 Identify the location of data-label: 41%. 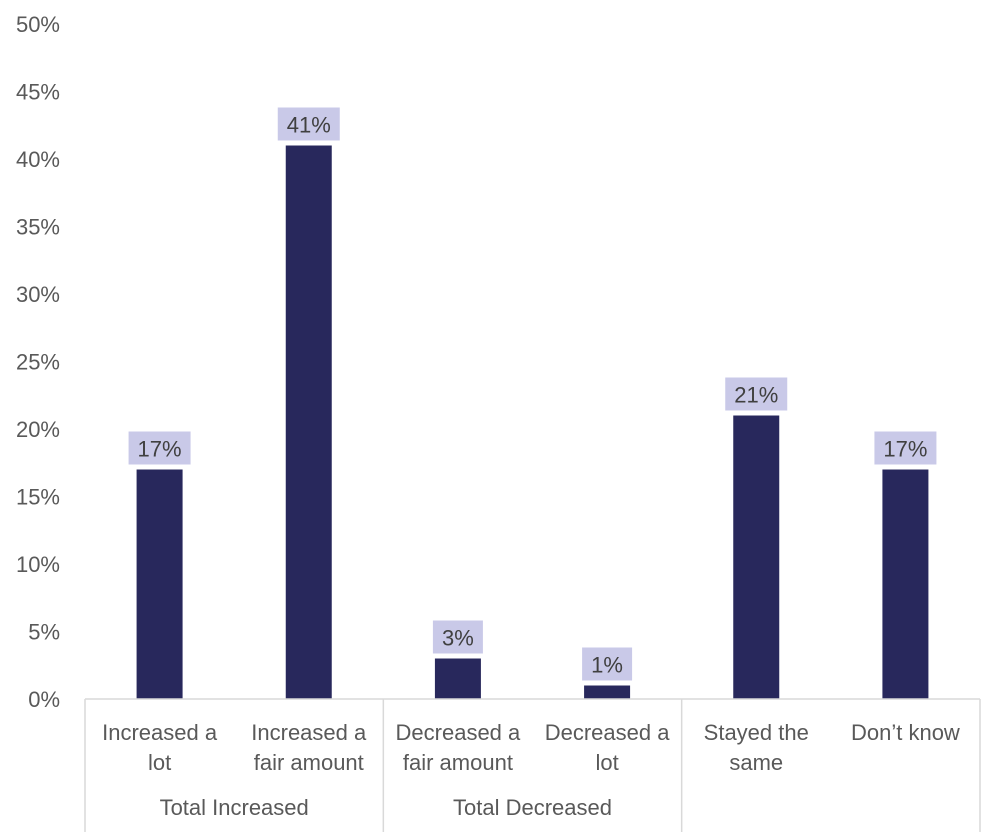
(309, 125).